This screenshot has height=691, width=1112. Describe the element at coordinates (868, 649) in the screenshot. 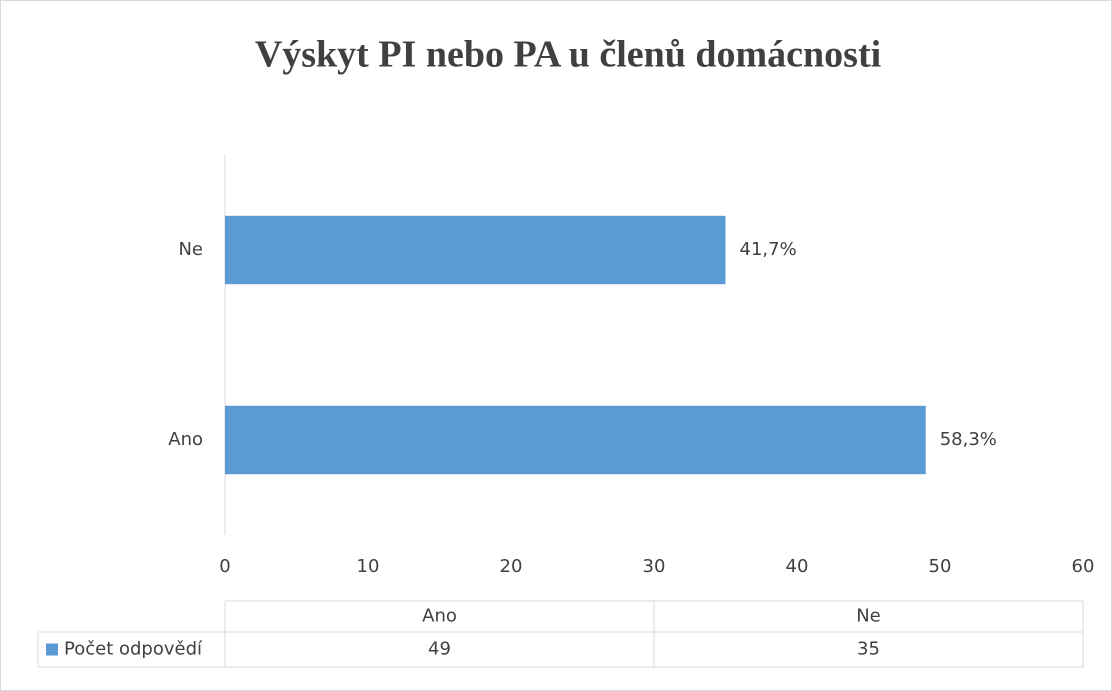

I see `table-value: 35` at that location.